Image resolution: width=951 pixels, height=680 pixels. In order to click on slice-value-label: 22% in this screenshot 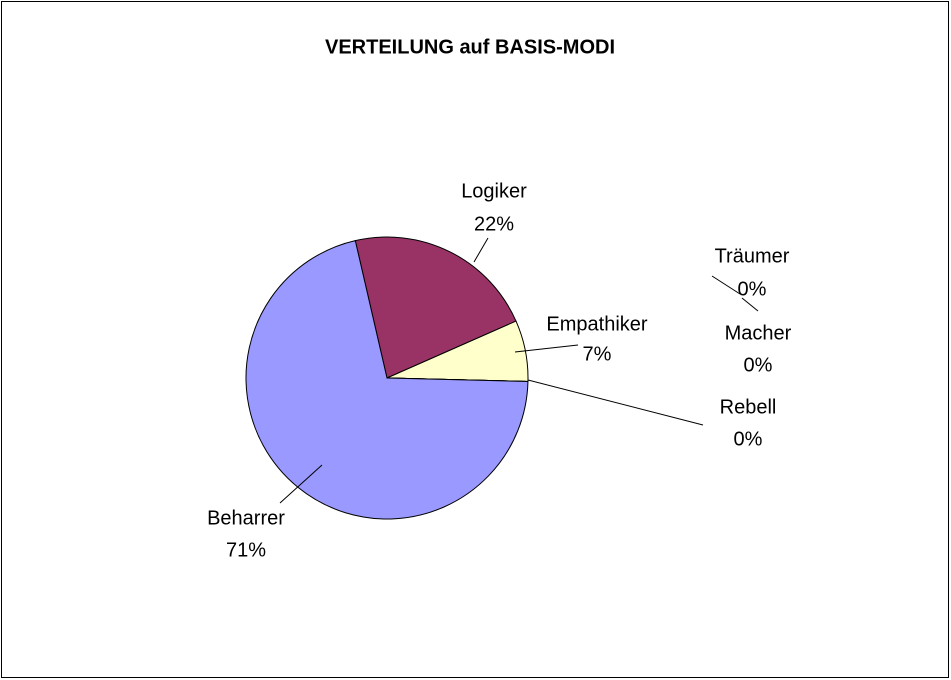, I will do `click(494, 224)`.